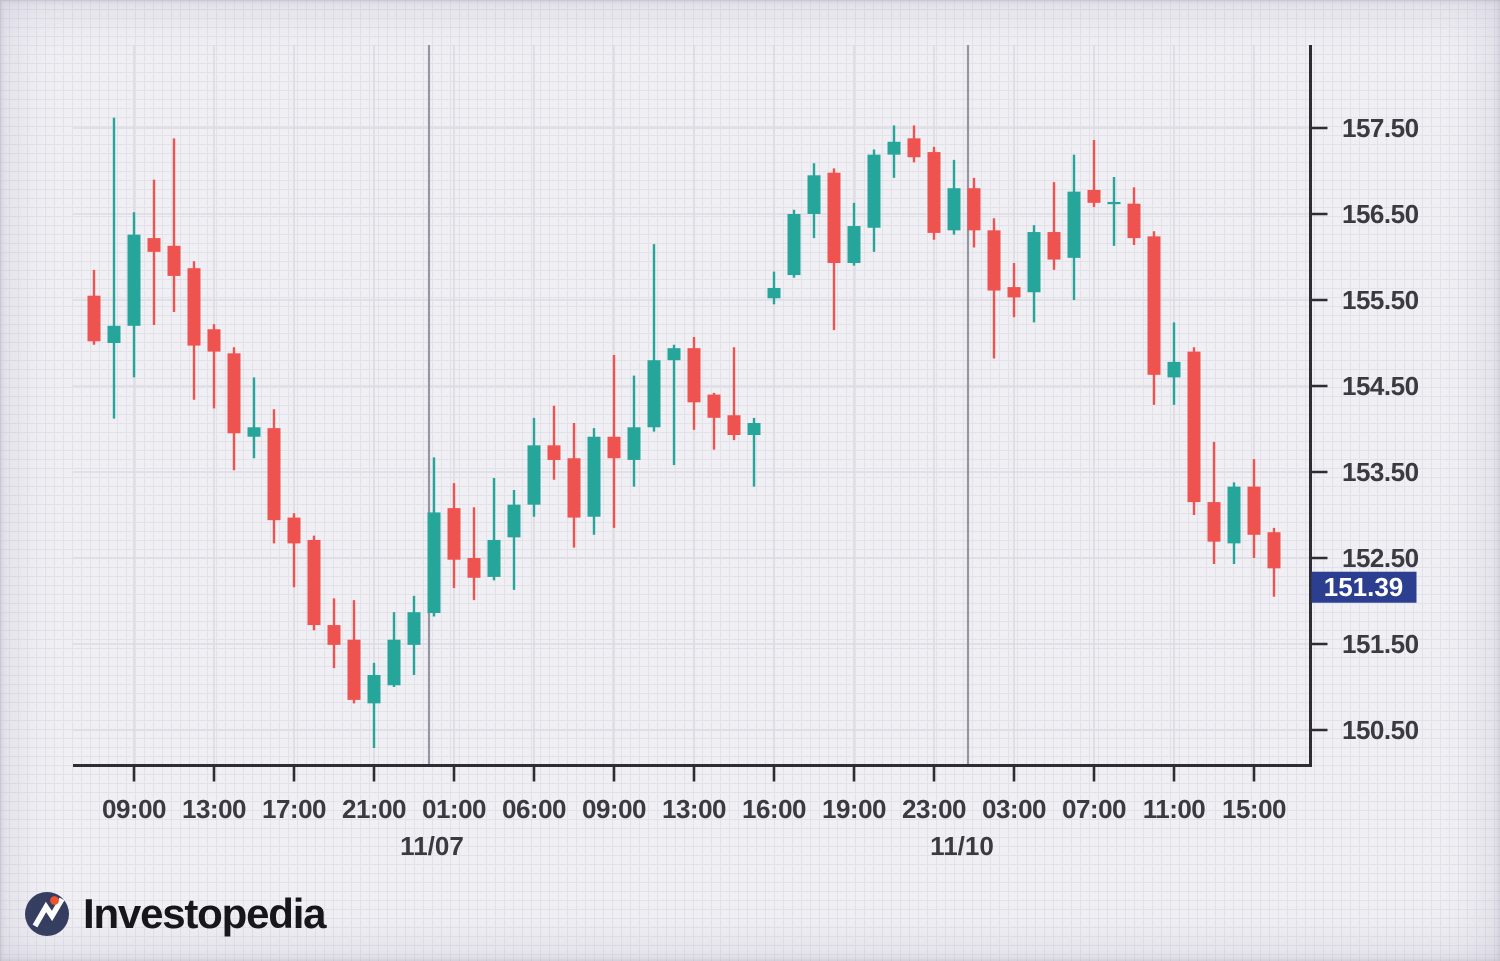  What do you see at coordinates (134, 809) in the screenshot?
I see `x-axis-label: 09:00` at bounding box center [134, 809].